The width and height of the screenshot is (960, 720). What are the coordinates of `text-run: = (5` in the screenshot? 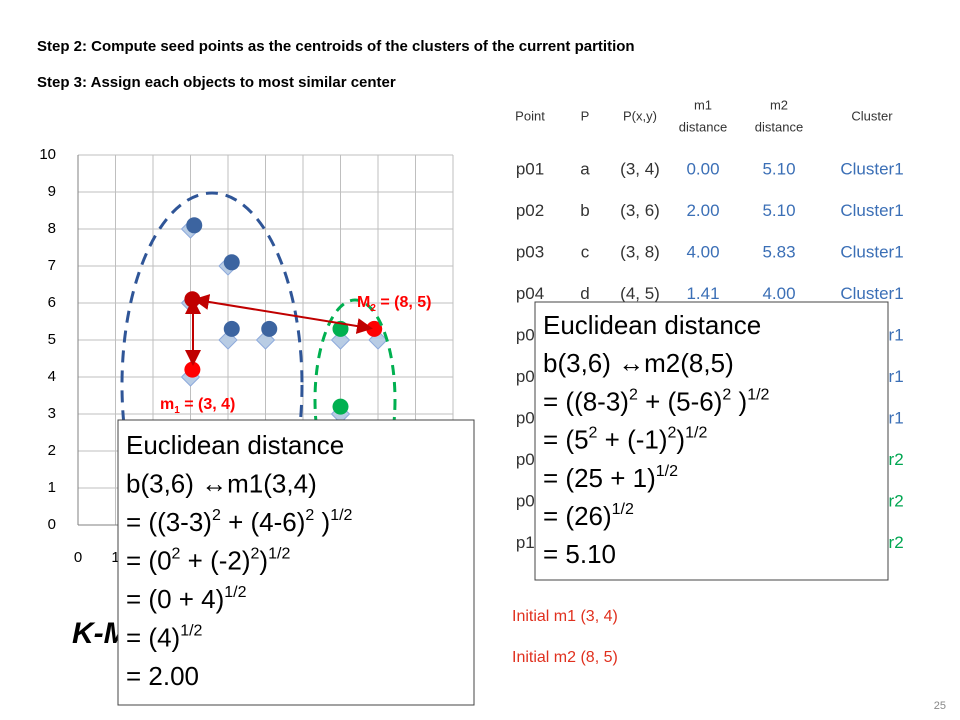 It's located at (566, 439).